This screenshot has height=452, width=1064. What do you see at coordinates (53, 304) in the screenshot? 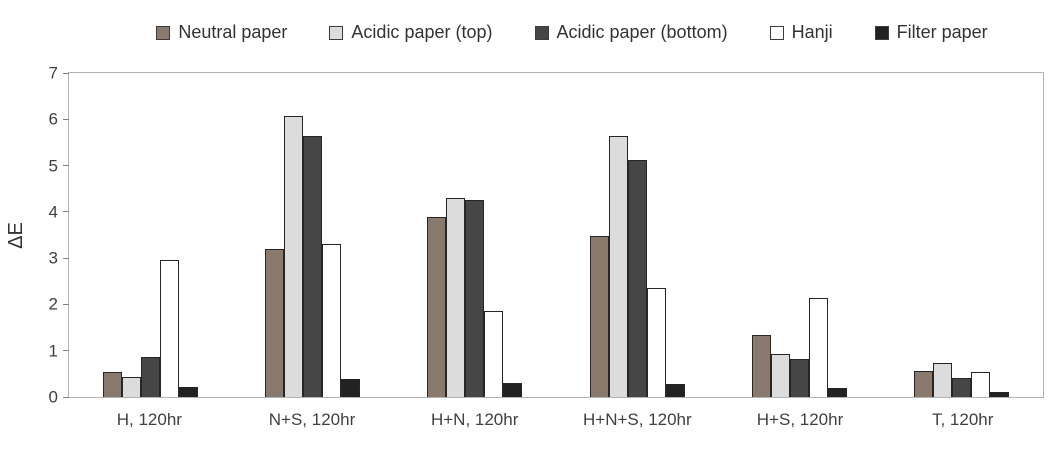
I see `y-tick-label: 2` at bounding box center [53, 304].